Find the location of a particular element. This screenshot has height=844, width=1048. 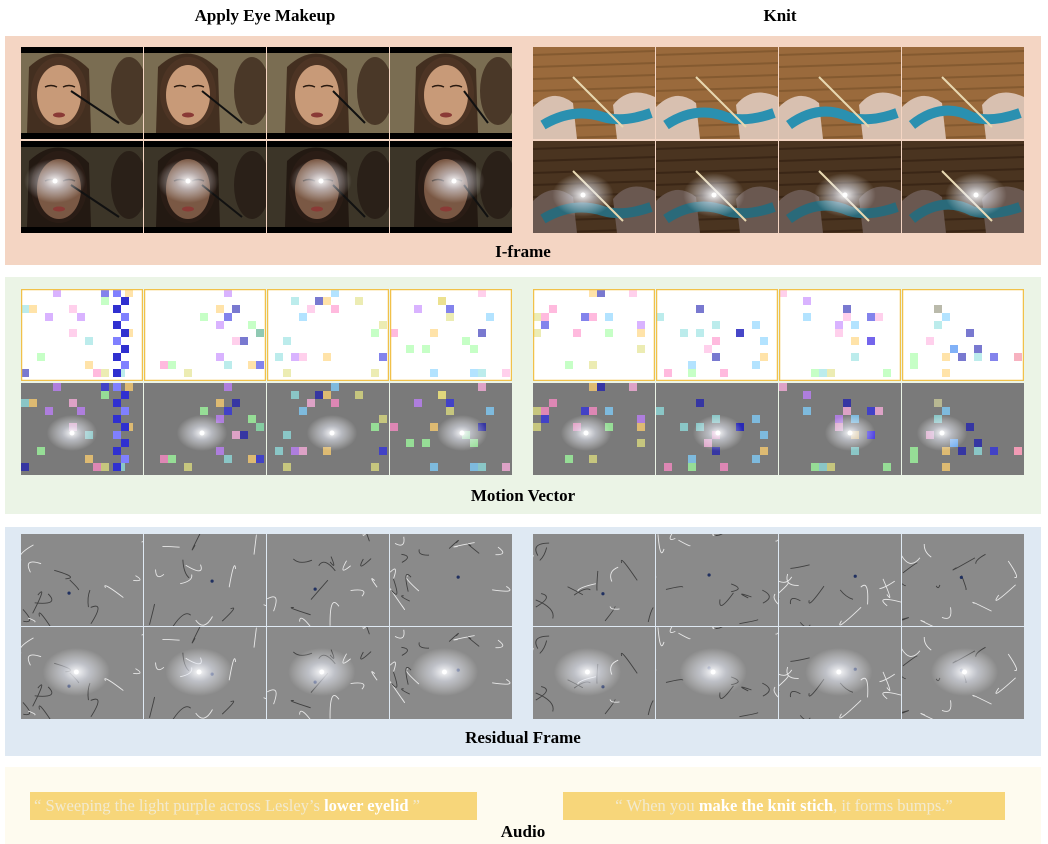

audio-right-close: , it forms bumps.” is located at coordinates (893, 805).